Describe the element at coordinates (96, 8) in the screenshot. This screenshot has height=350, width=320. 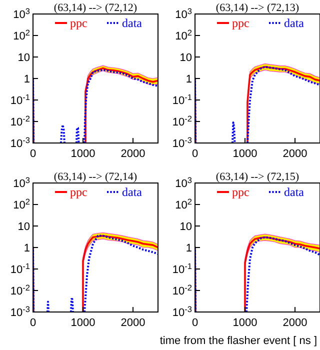
I see `chart-title: (63,14) --> (72,12)` at that location.